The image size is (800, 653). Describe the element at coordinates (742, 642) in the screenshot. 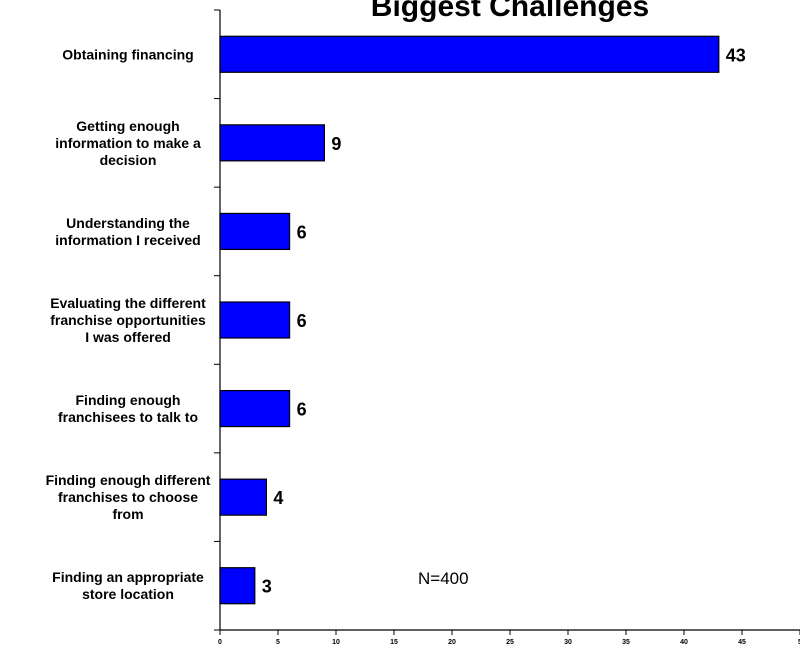

I see `x-tick-label-9: 45` at that location.